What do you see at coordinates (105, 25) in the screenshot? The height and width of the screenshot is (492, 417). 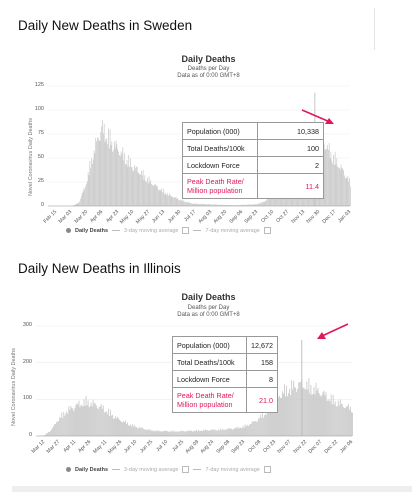 I see `sweden-heading: Daily New Deaths in Sweden` at bounding box center [105, 25].